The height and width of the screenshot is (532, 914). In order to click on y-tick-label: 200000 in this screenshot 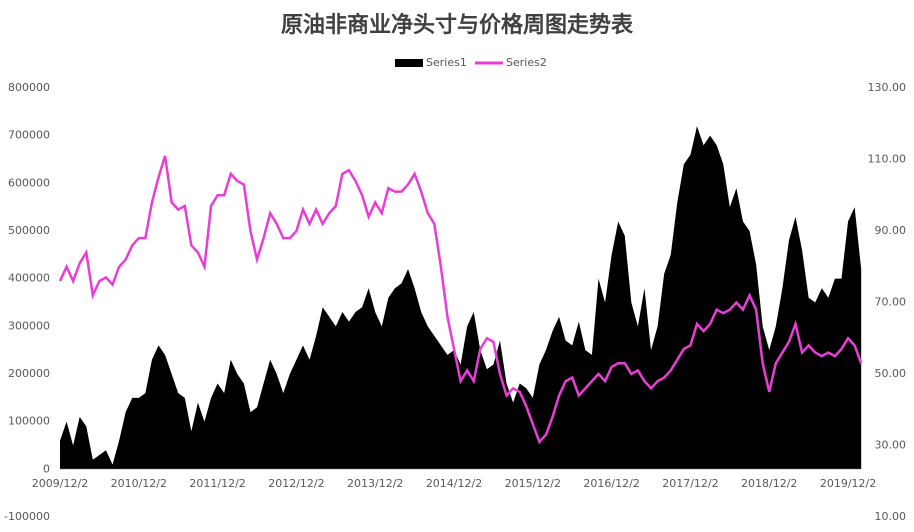, I will do `click(29, 373)`.